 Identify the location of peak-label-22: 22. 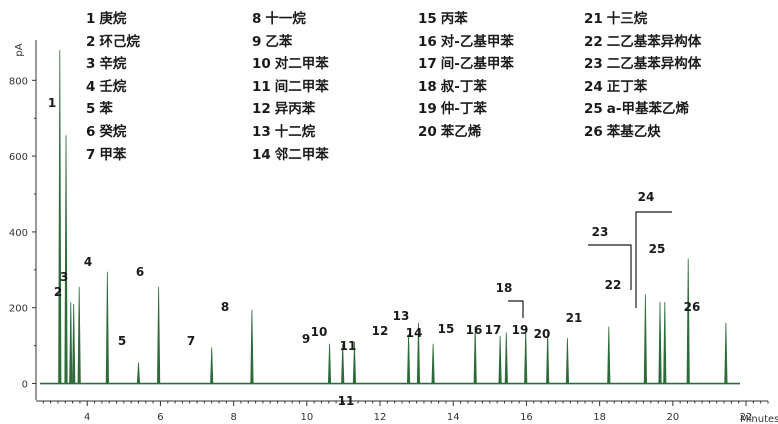
(613, 285).